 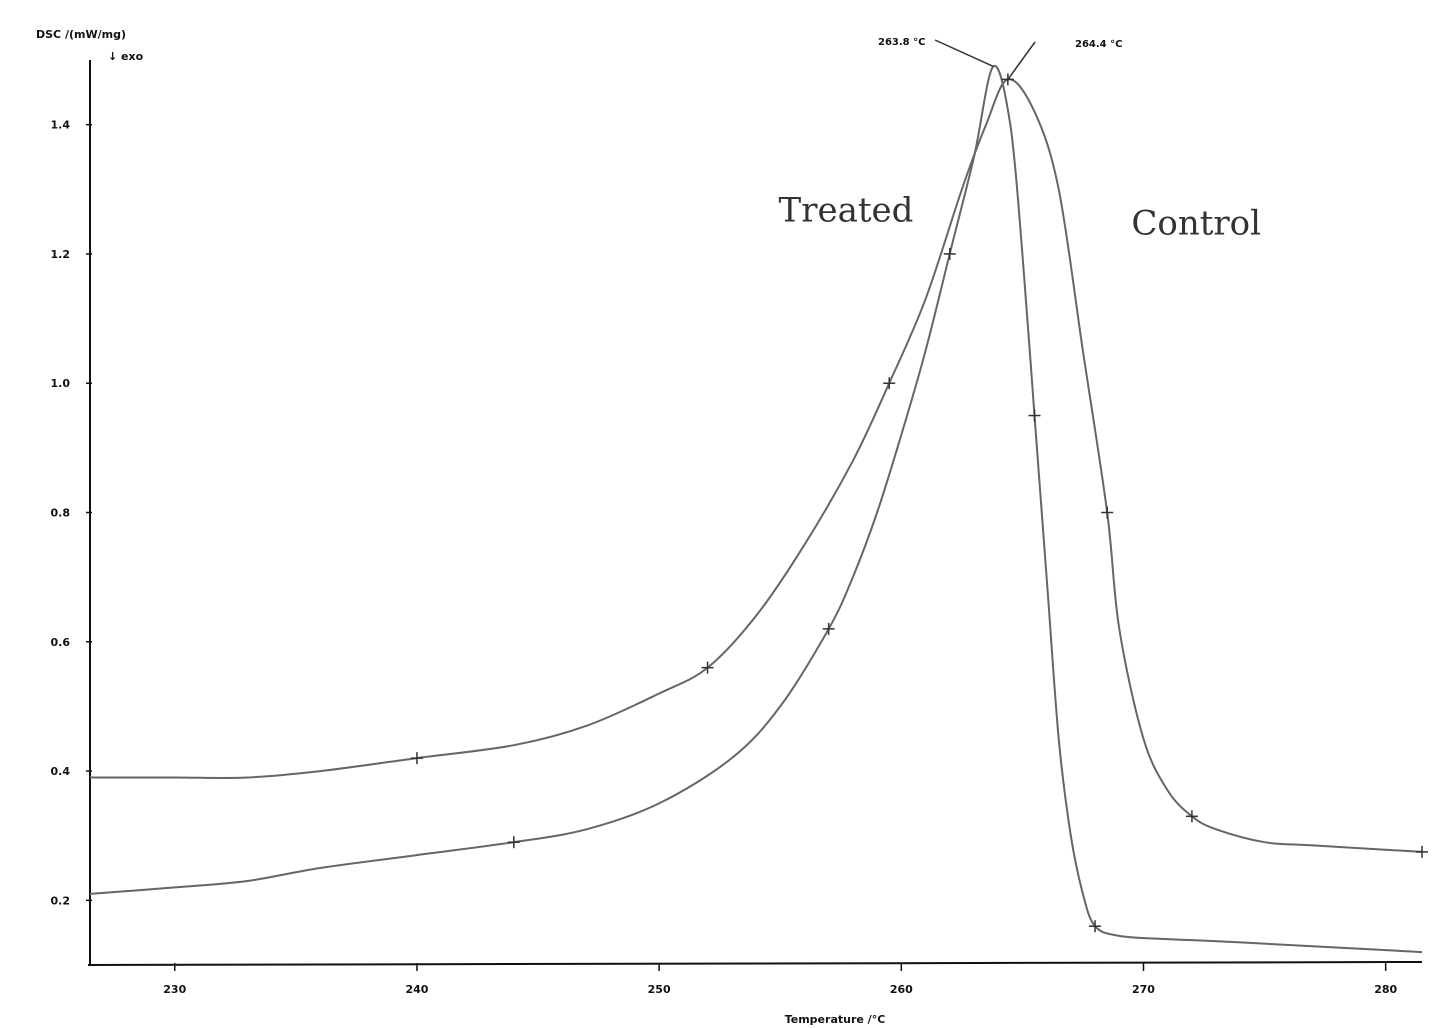 What do you see at coordinates (126, 56) in the screenshot?
I see `y-axis-title-exo: ↓ exo` at bounding box center [126, 56].